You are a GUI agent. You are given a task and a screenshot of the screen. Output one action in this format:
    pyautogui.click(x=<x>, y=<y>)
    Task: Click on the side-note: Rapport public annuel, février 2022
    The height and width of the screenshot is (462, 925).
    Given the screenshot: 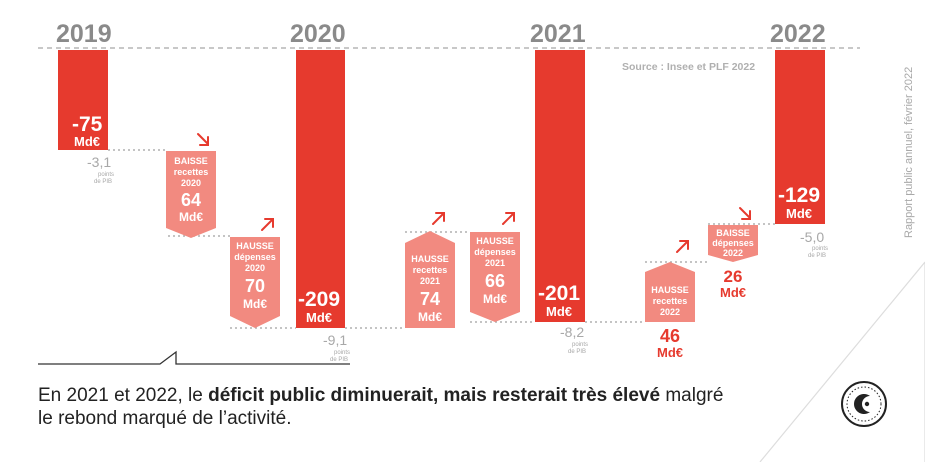 What is the action you would take?
    pyautogui.click(x=909, y=152)
    